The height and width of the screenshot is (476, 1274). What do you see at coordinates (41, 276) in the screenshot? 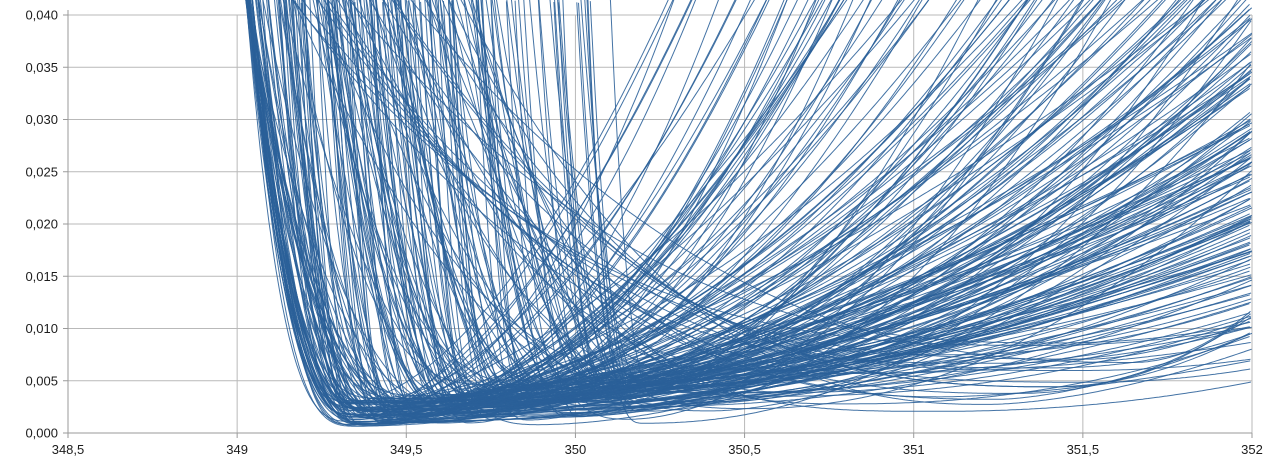
I see `y-tick-label: 0,015` at bounding box center [41, 276].